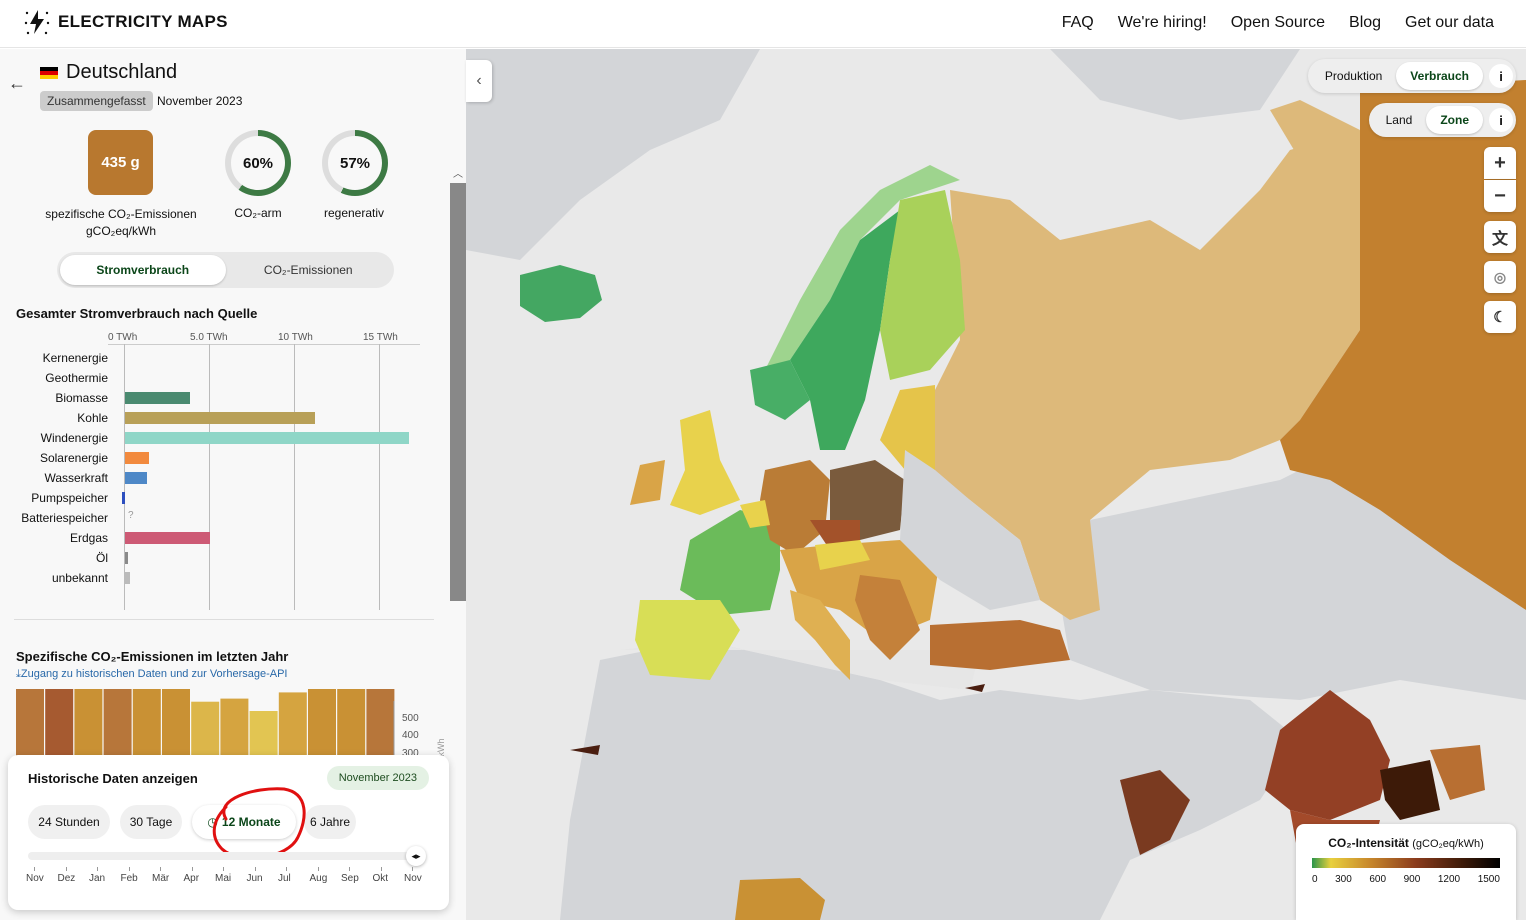  What do you see at coordinates (330, 822) in the screenshot?
I see `range-6y: 6 Jahre` at bounding box center [330, 822].